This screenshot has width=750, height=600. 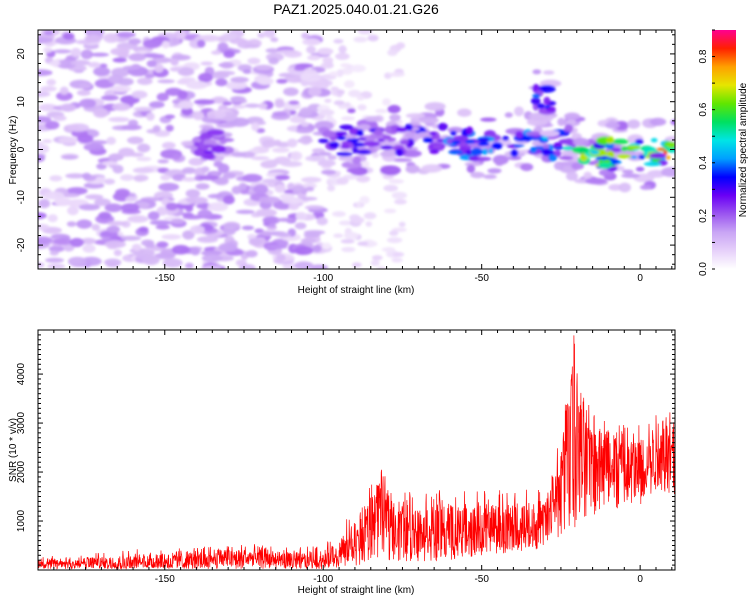 I want to click on y-tick-label: 0, so click(x=21, y=149).